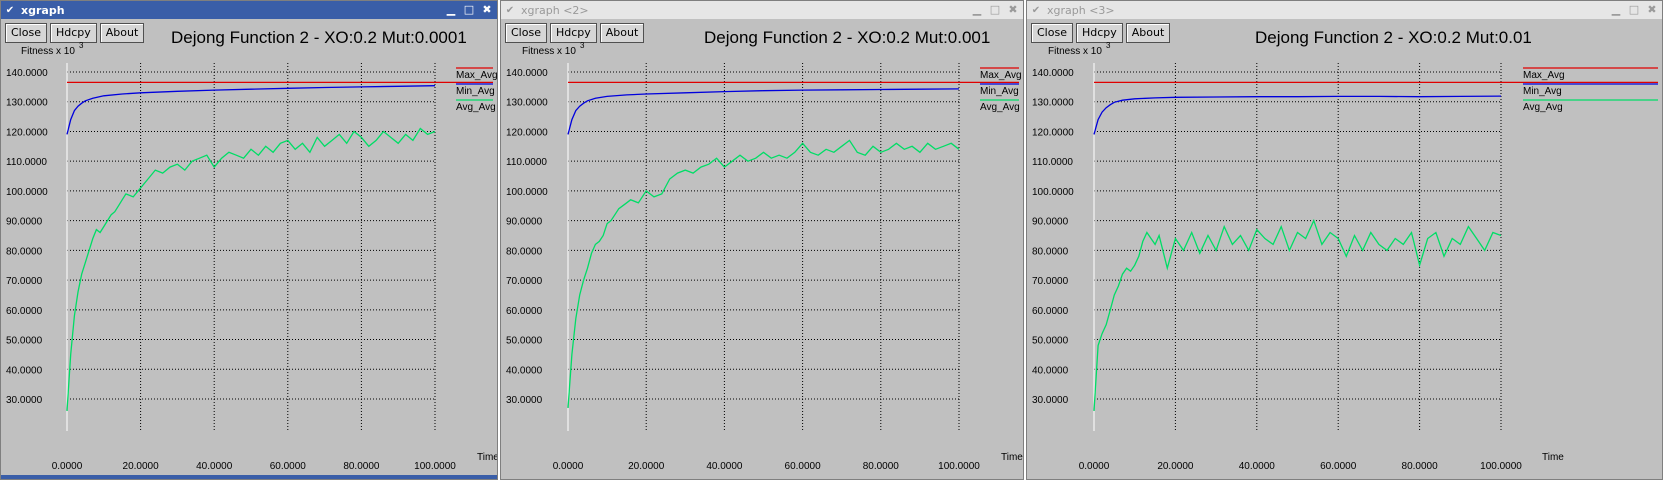 Image resolution: width=1663 pixels, height=483 pixels. Describe the element at coordinates (1050, 222) in the screenshot. I see `y-tick-label: 90.0000` at that location.